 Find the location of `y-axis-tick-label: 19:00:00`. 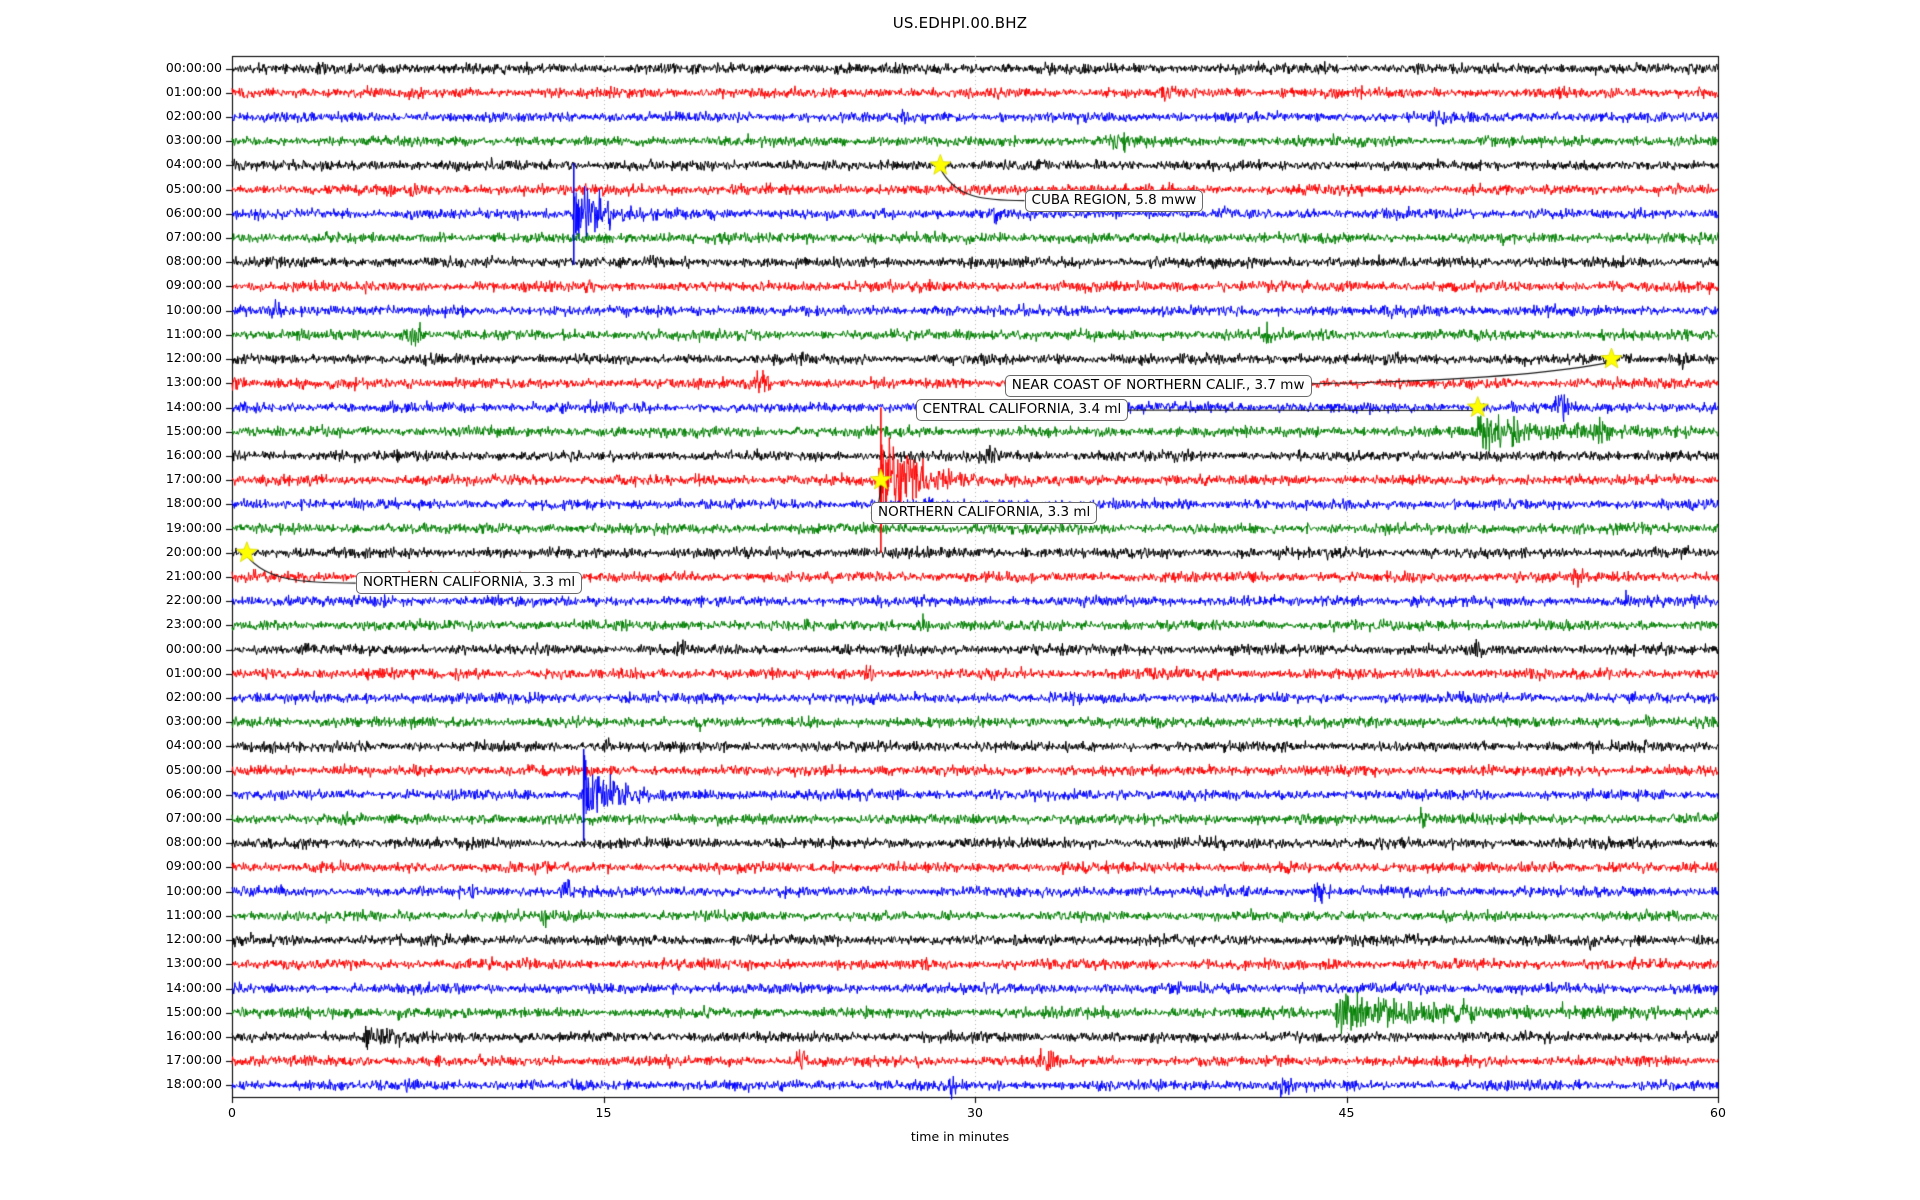

y-axis-tick-label: 19:00:00 is located at coordinates (193, 527).